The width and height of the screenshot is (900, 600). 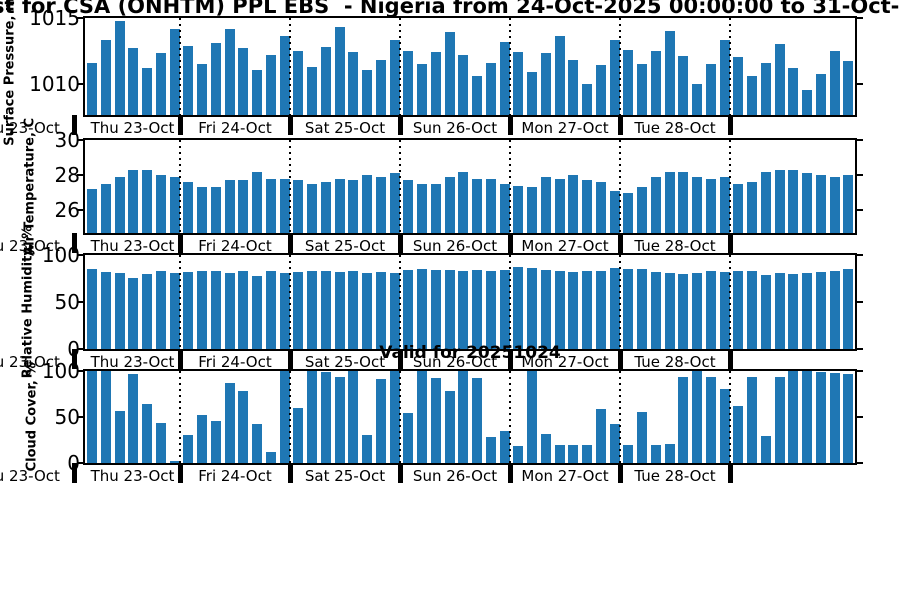 What do you see at coordinates (235, 362) in the screenshot?
I see `day-label: Fri 24-Oct` at bounding box center [235, 362].